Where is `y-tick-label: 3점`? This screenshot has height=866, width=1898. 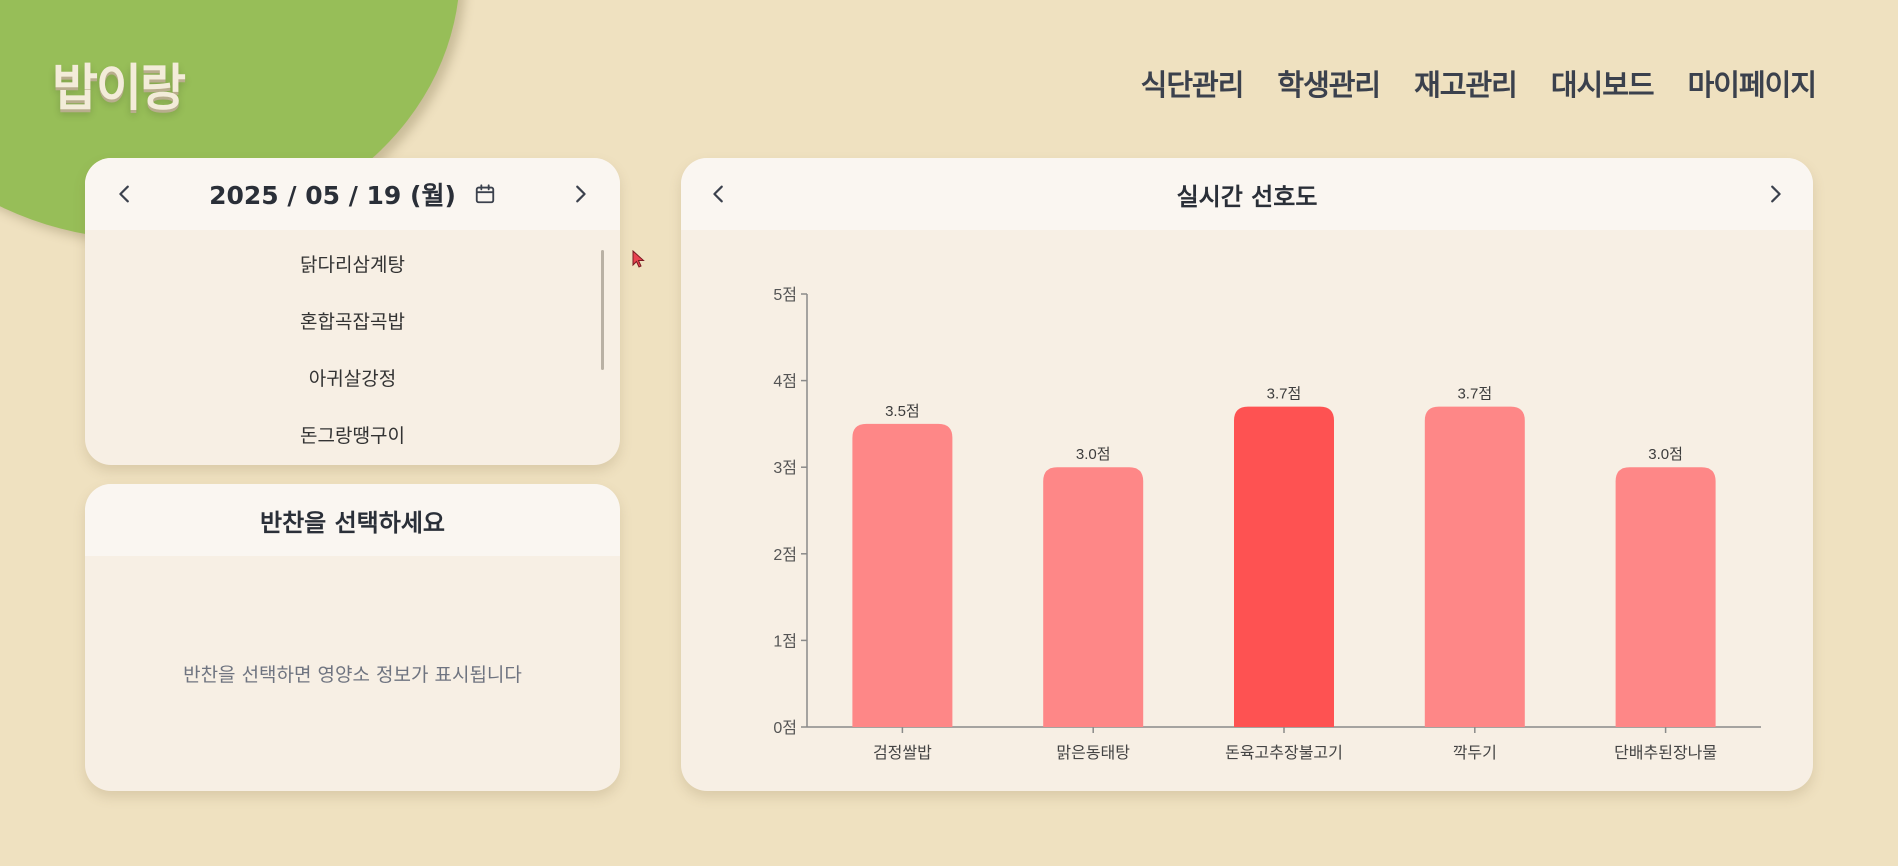
y-tick-label: 3점 is located at coordinates (785, 468).